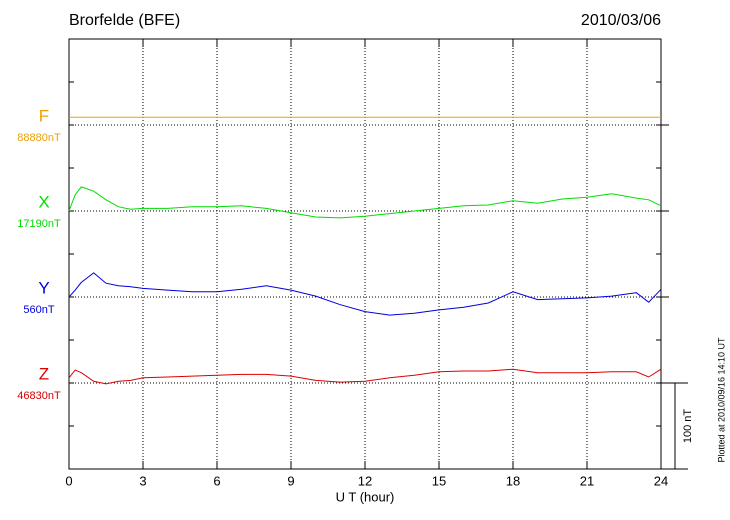 Image resolution: width=730 pixels, height=520 pixels. I want to click on series-name: X, so click(43, 201).